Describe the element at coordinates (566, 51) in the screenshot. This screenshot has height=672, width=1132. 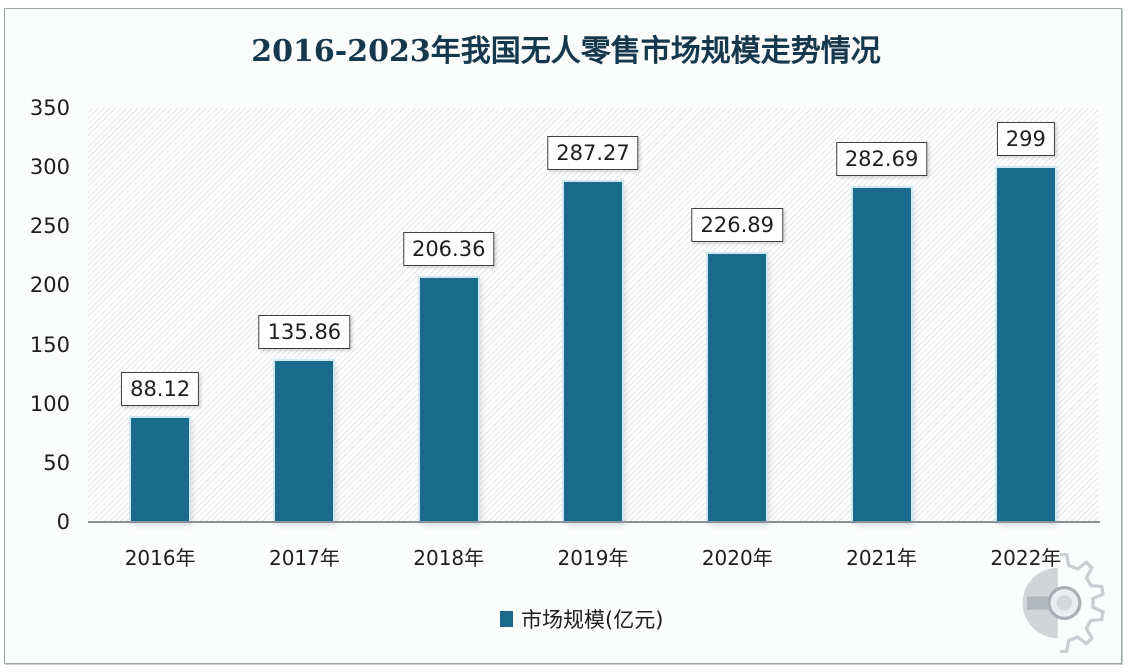
I see `chart-title: 2016-2023年我国无人零售市场规模走势情况` at that location.